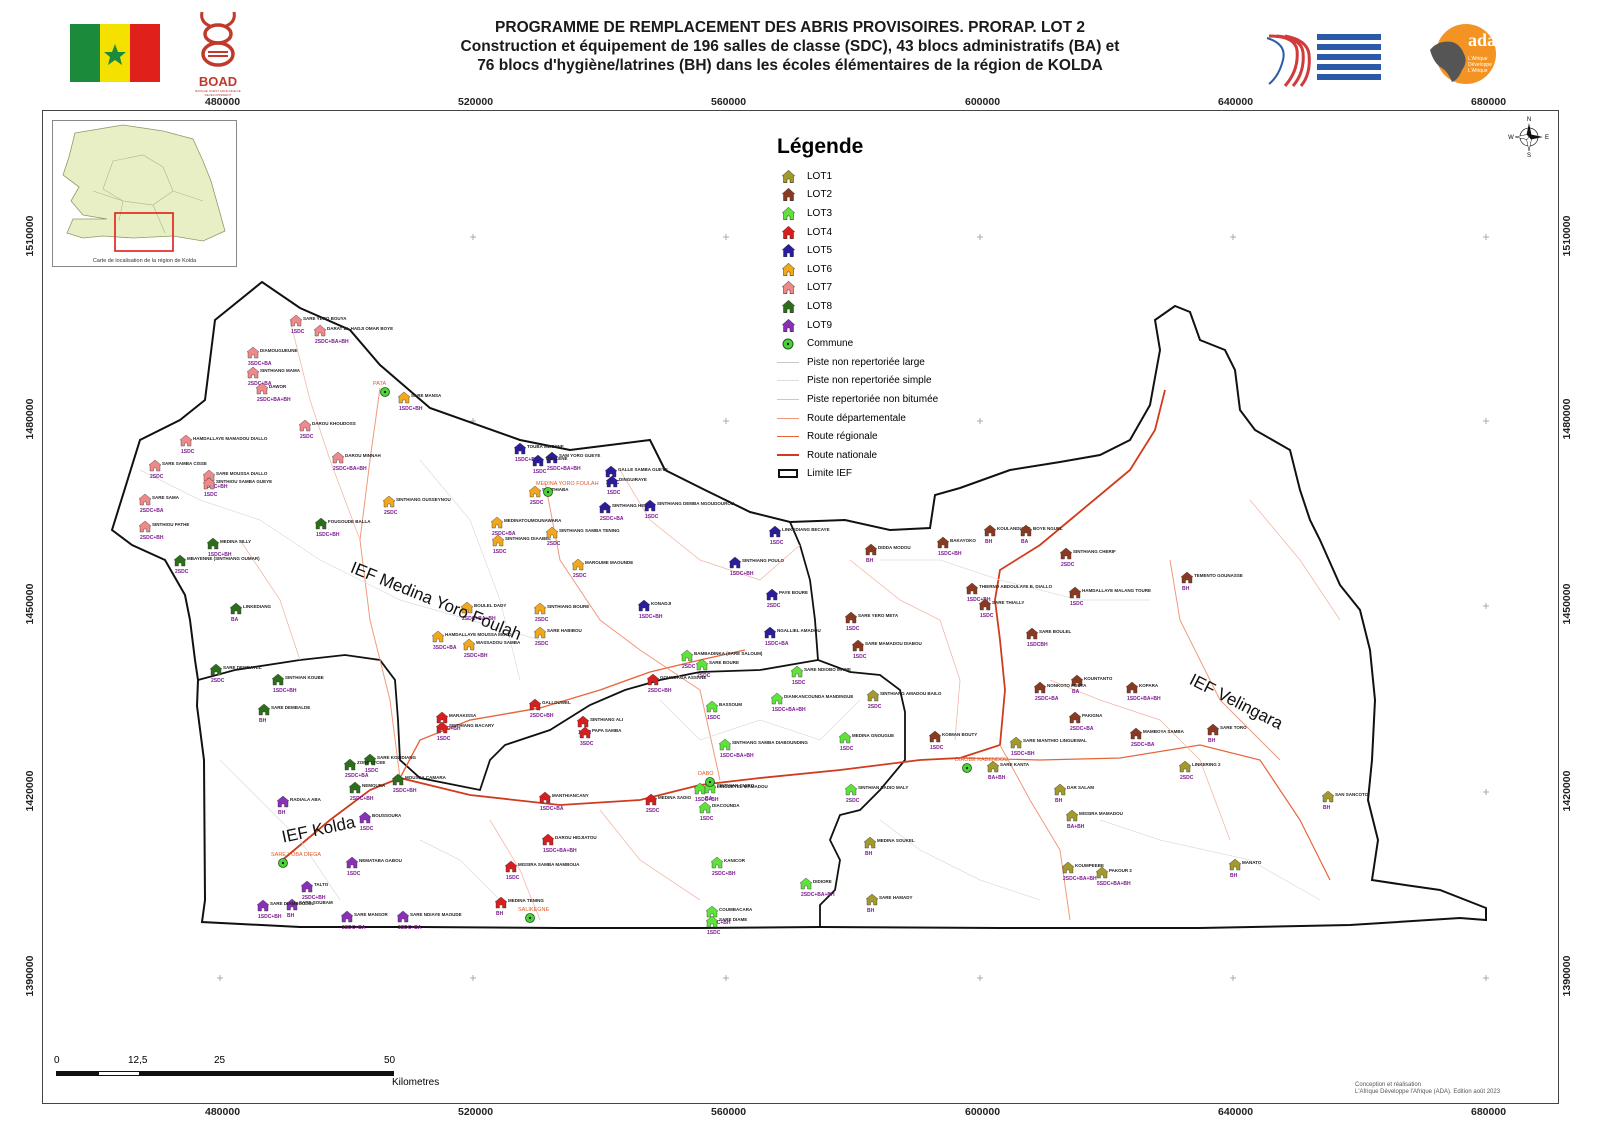 This screenshot has width=1600, height=1132. I want to click on school-name-label: MEDINA SILLY, so click(235, 541).